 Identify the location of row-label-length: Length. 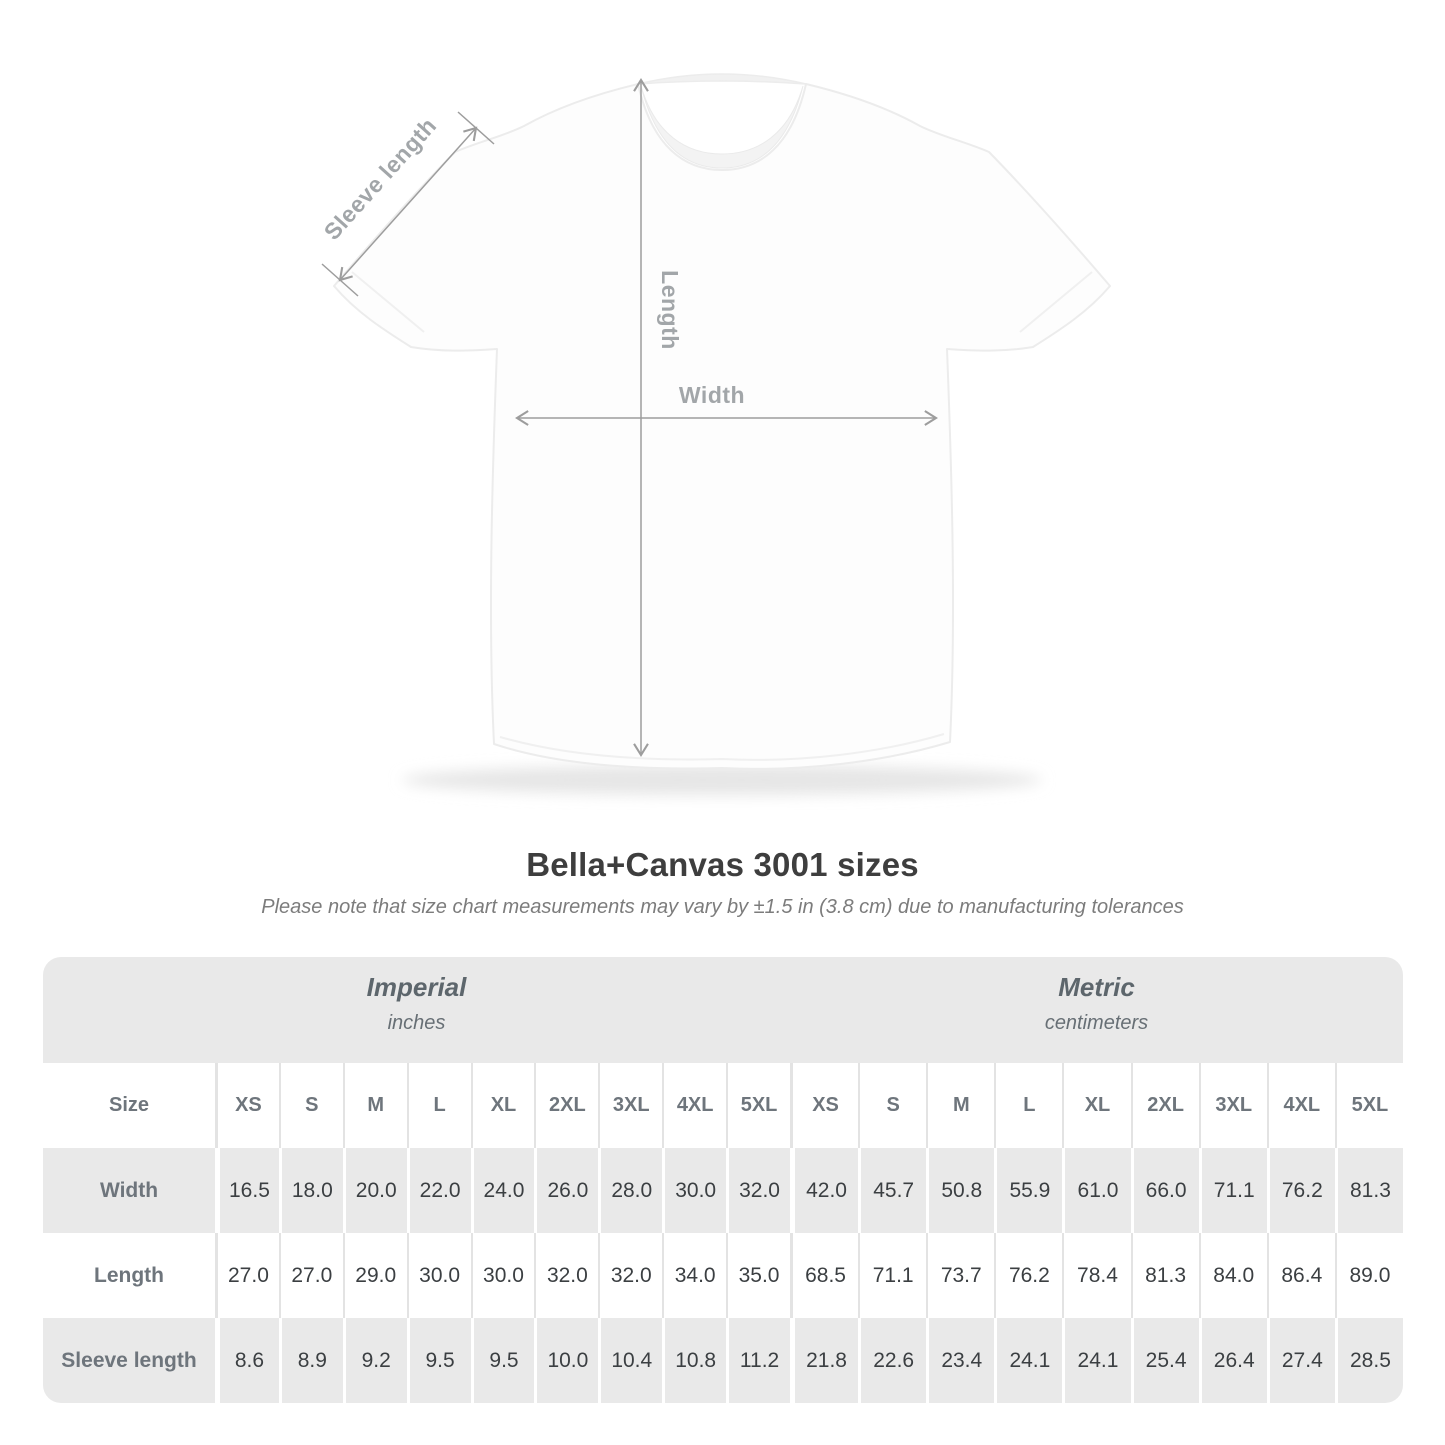
(129, 1275).